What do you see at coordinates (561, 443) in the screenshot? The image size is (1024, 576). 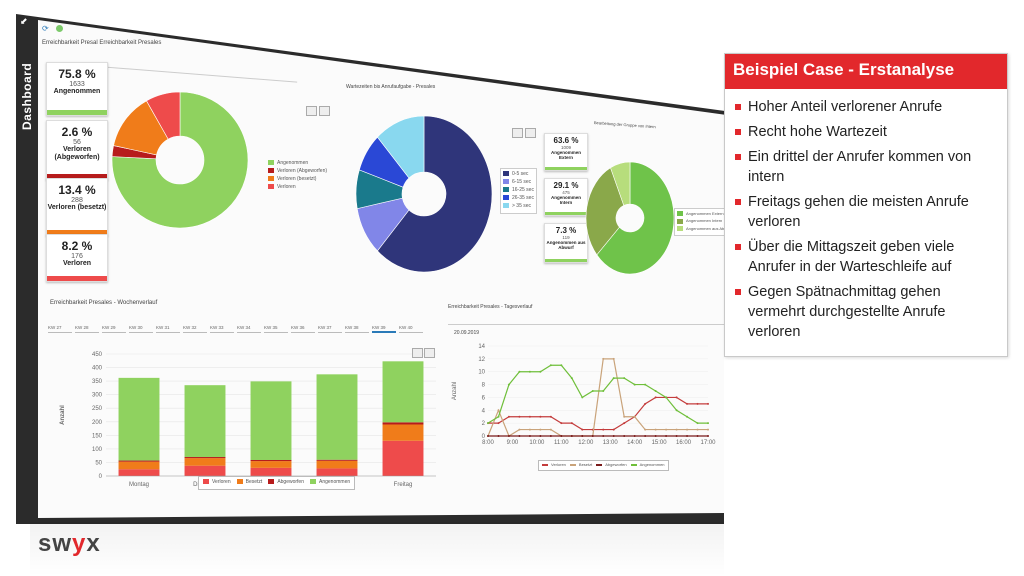 I see `x-tick-label: 11:00` at bounding box center [561, 443].